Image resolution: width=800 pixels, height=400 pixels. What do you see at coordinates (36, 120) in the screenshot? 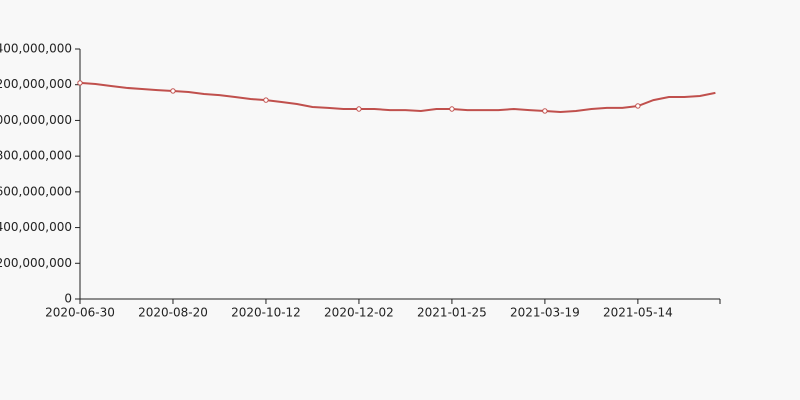
I see `y-tick-label: 1,000,000,000` at bounding box center [36, 120].